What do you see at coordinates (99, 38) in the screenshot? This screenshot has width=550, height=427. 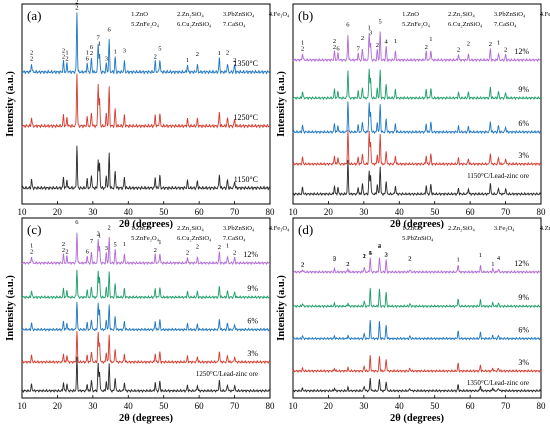 I see `peak-marker: 7` at bounding box center [99, 38].